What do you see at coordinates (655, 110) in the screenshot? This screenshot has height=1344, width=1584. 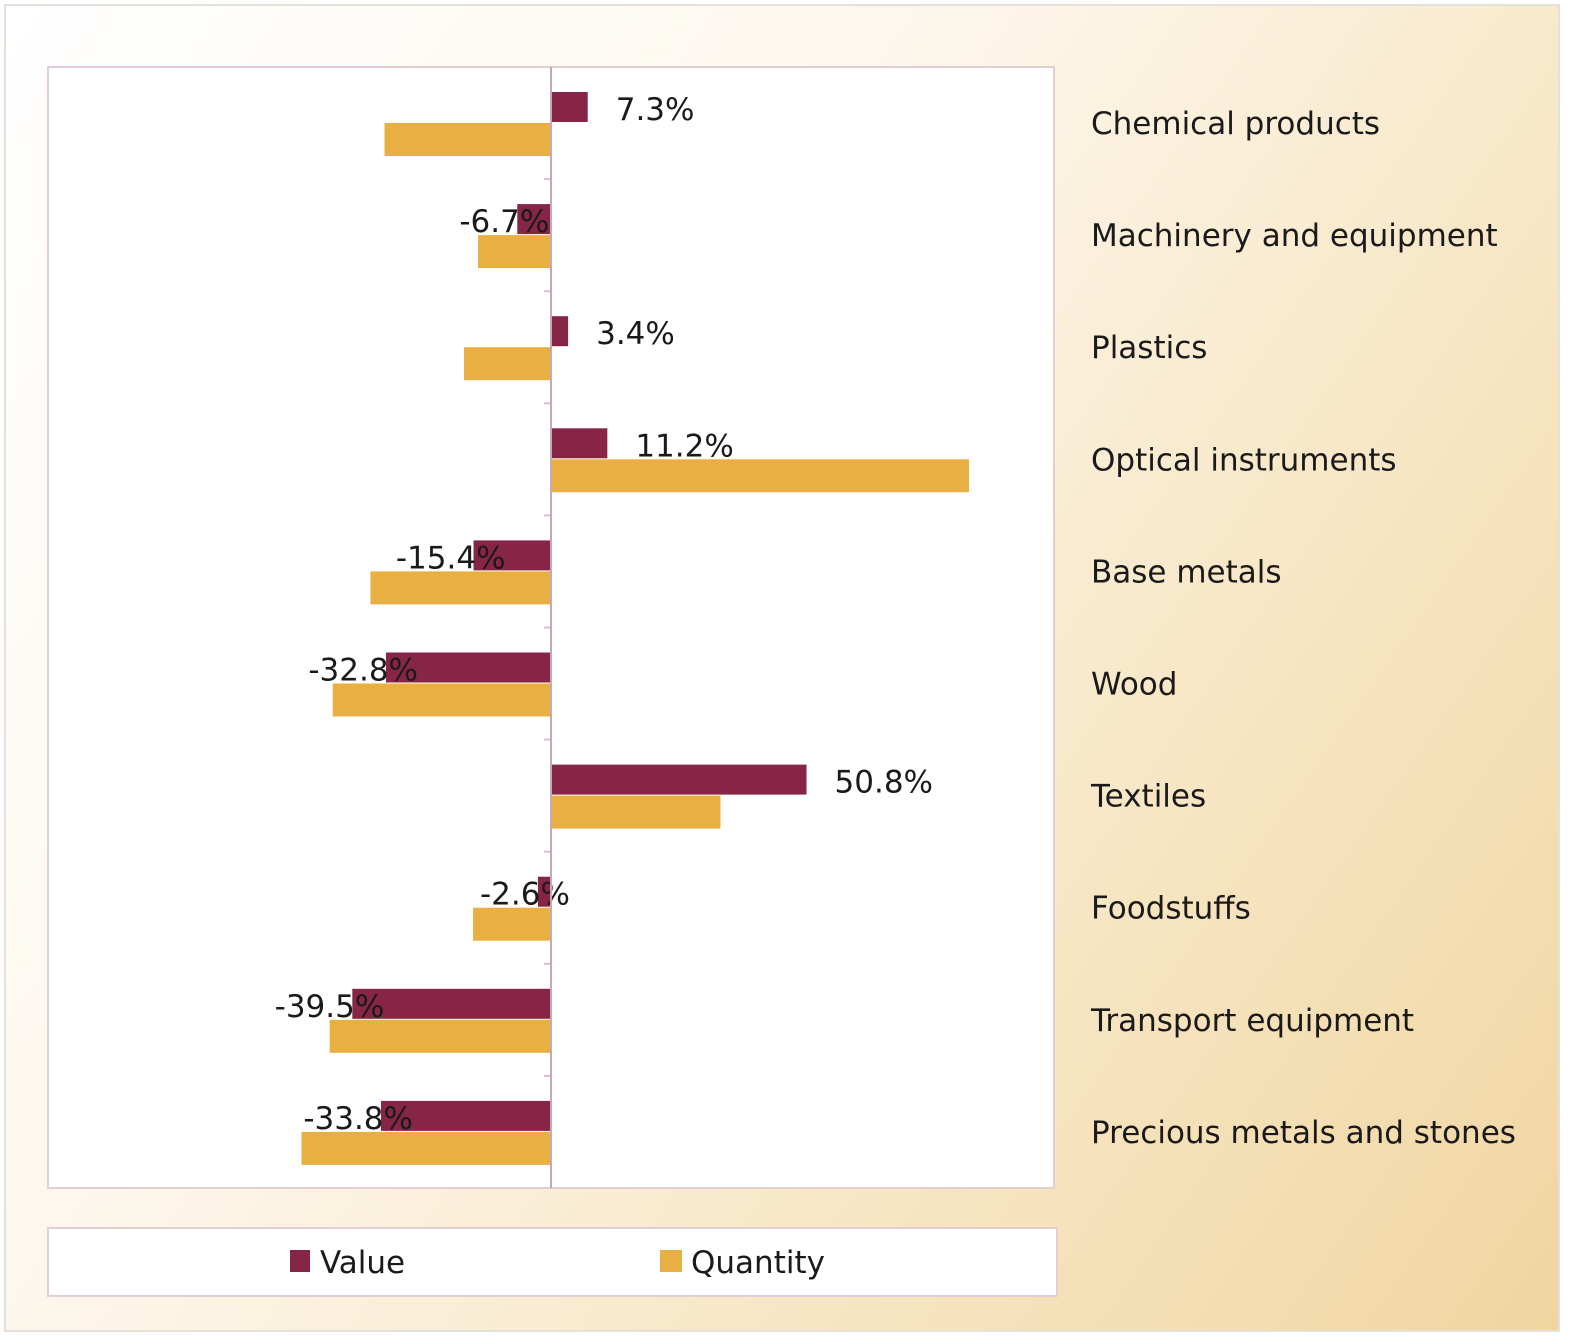 I see `data-label-value: 7.3%` at bounding box center [655, 110].